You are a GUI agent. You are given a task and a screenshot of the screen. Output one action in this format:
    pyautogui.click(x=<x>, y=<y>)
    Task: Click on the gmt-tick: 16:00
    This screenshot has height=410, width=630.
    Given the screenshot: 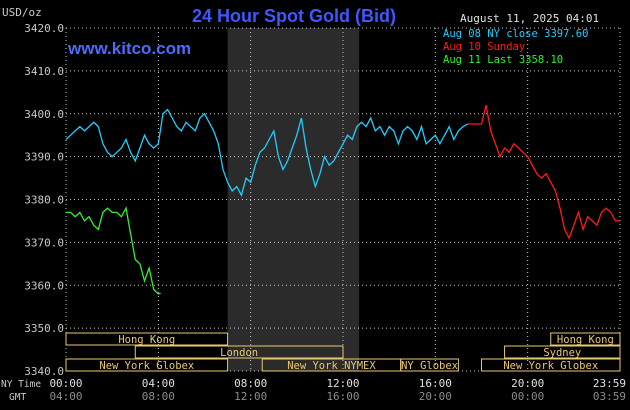 What is the action you would take?
    pyautogui.click(x=342, y=396)
    